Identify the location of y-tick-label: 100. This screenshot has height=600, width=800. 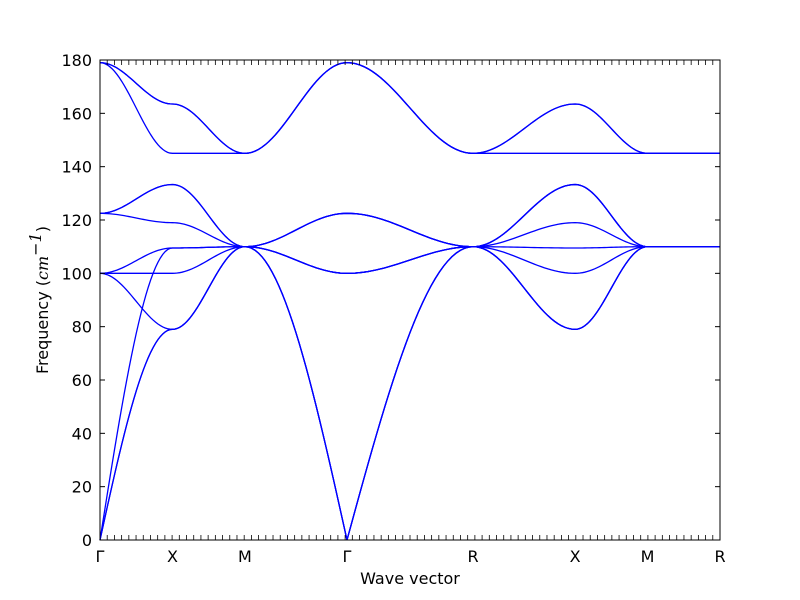
(76, 273).